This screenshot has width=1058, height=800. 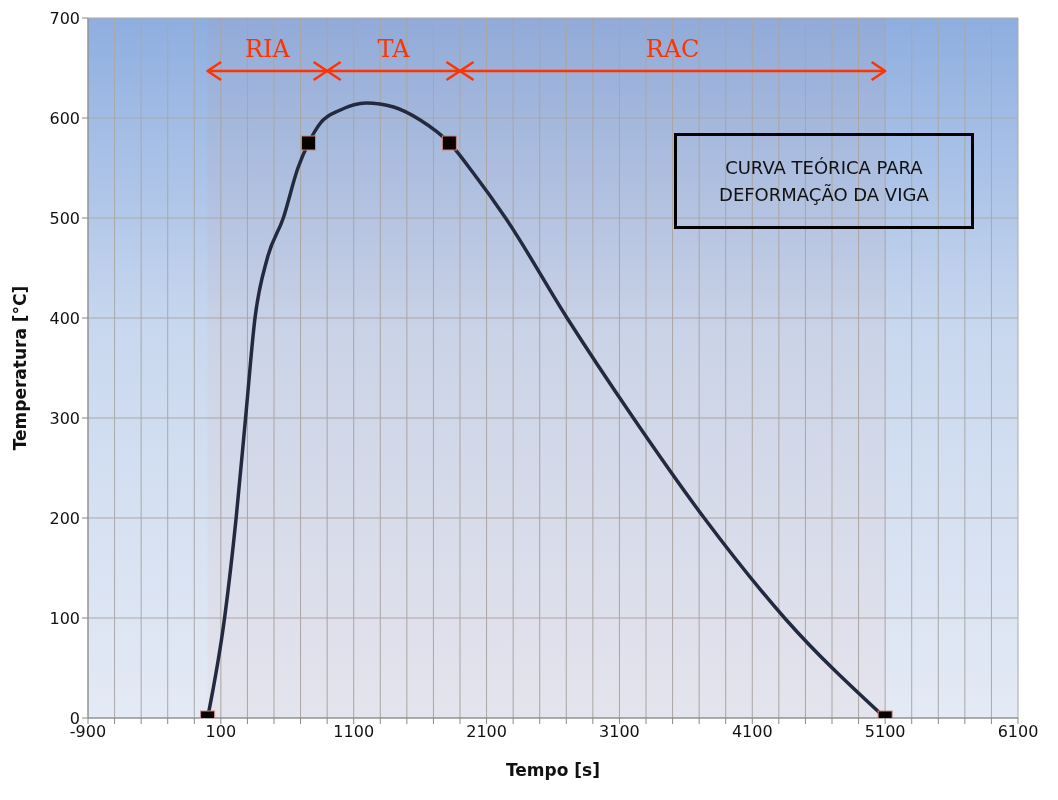 I want to click on band-label: RIA, so click(x=267, y=49).